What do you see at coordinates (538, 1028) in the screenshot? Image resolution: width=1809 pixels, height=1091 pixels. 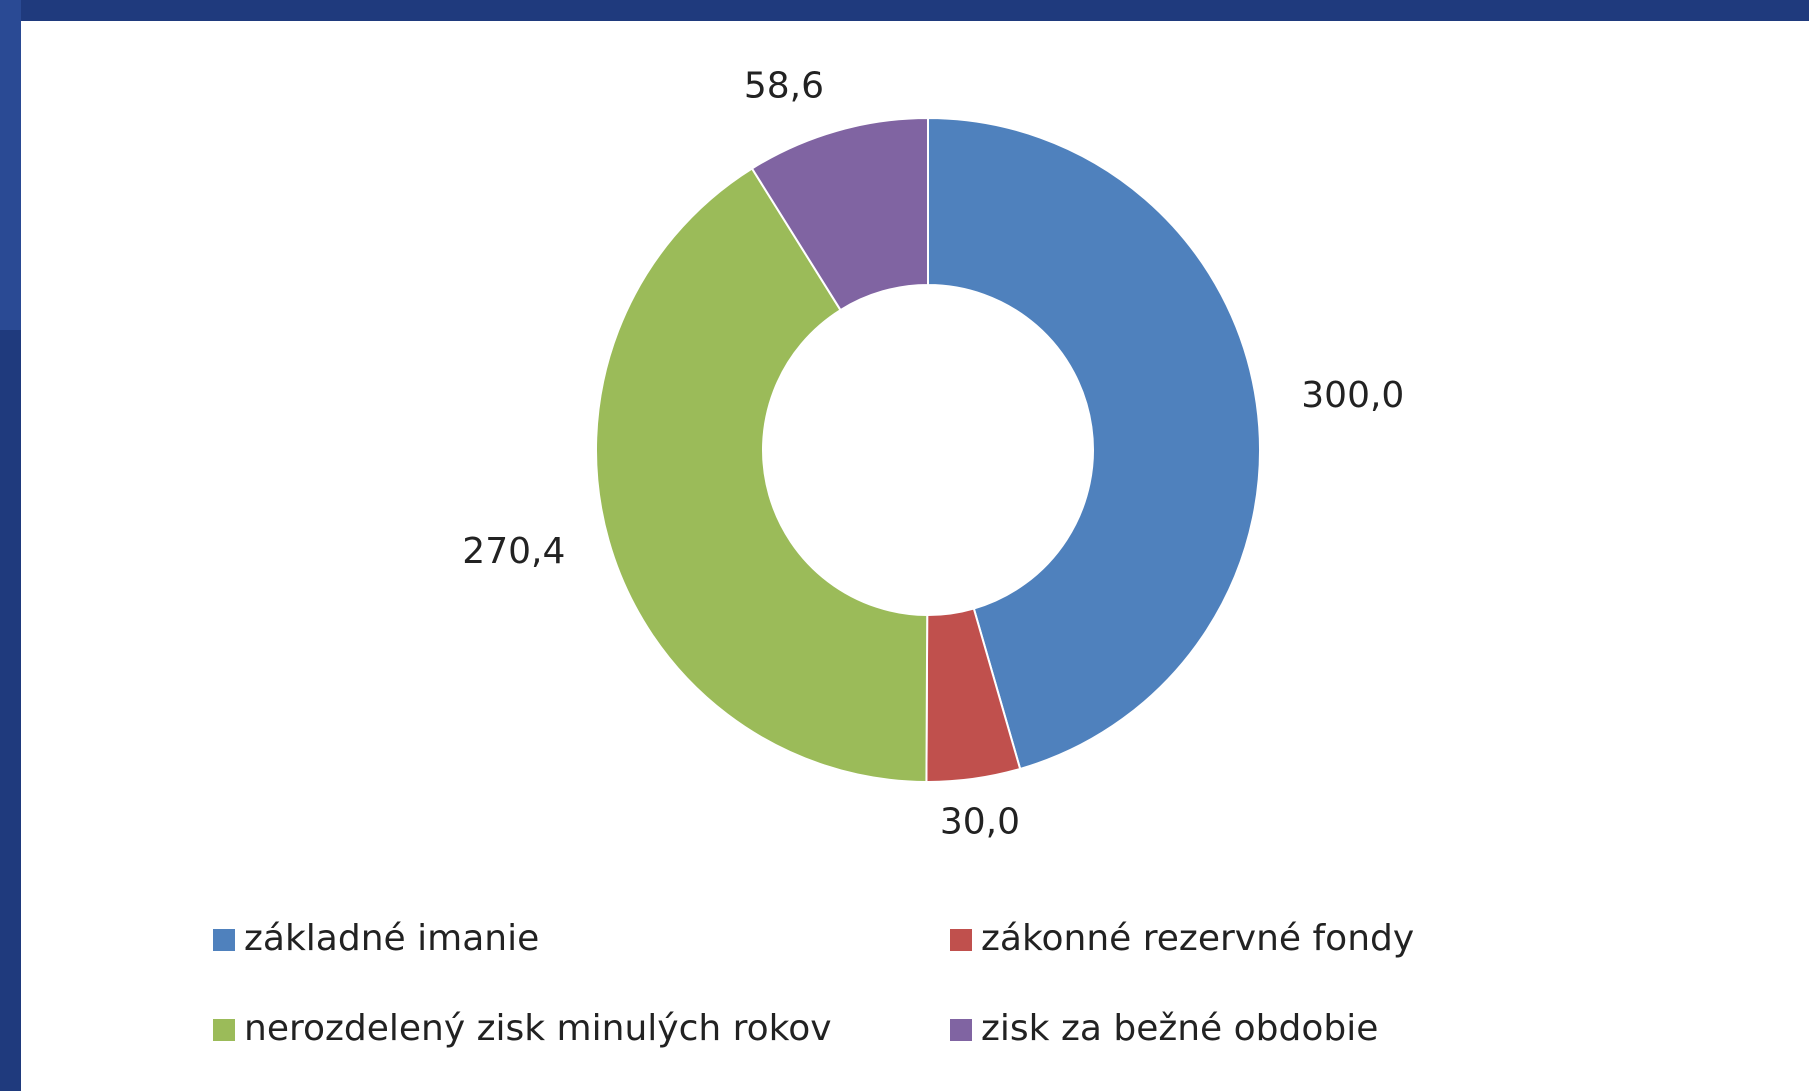 I see `legend-label: nerozdelený zisk minulých rokov` at bounding box center [538, 1028].